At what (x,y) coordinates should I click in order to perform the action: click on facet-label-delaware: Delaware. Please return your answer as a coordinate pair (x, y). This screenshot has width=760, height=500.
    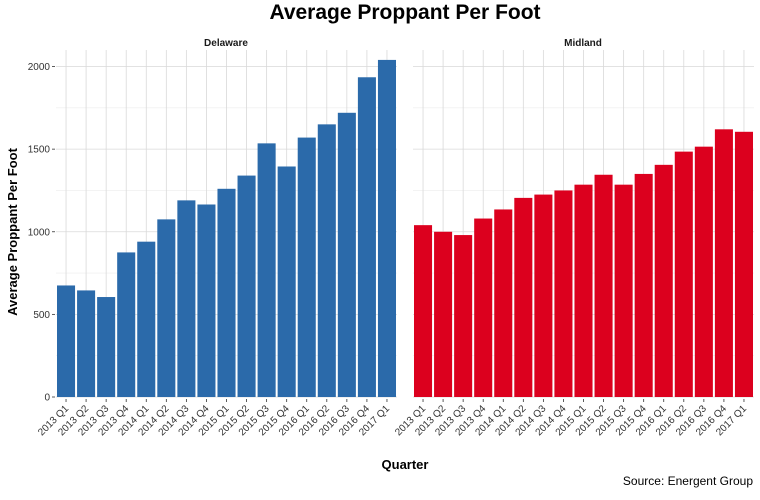
    Looking at the image, I should click on (226, 43).